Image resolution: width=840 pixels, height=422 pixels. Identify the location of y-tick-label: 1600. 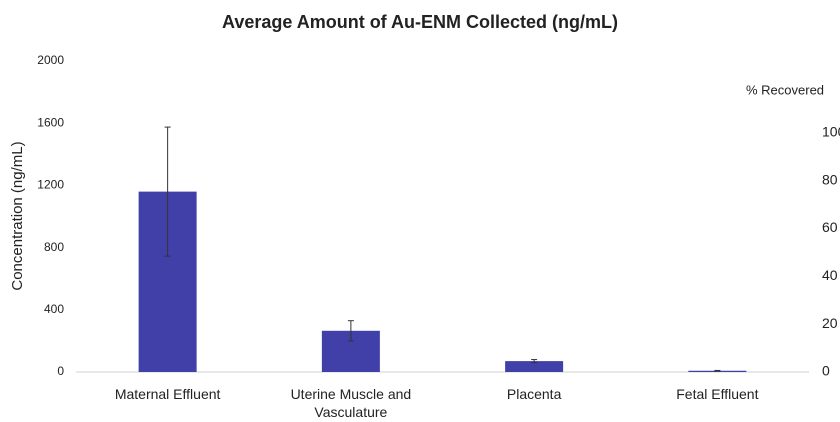
(50, 122).